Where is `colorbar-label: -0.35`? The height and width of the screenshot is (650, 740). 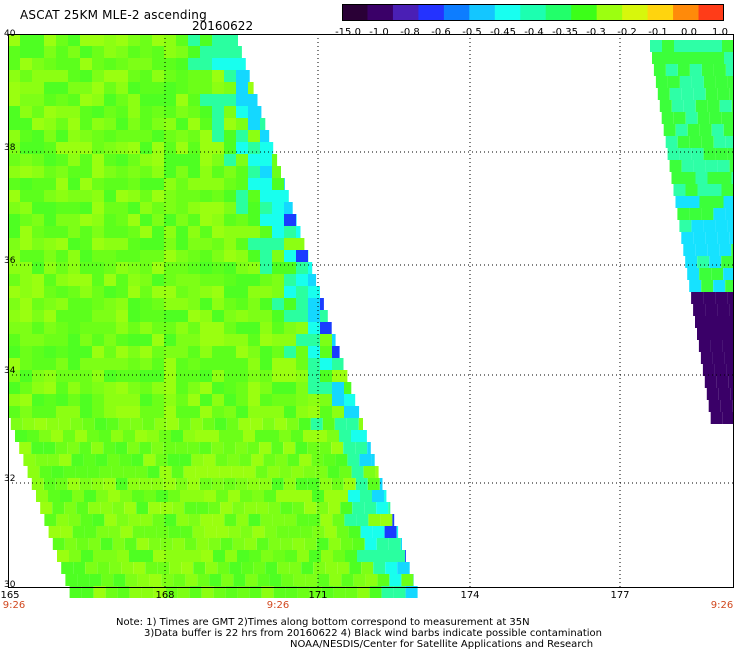
colorbar-label: -0.35 is located at coordinates (565, 32).